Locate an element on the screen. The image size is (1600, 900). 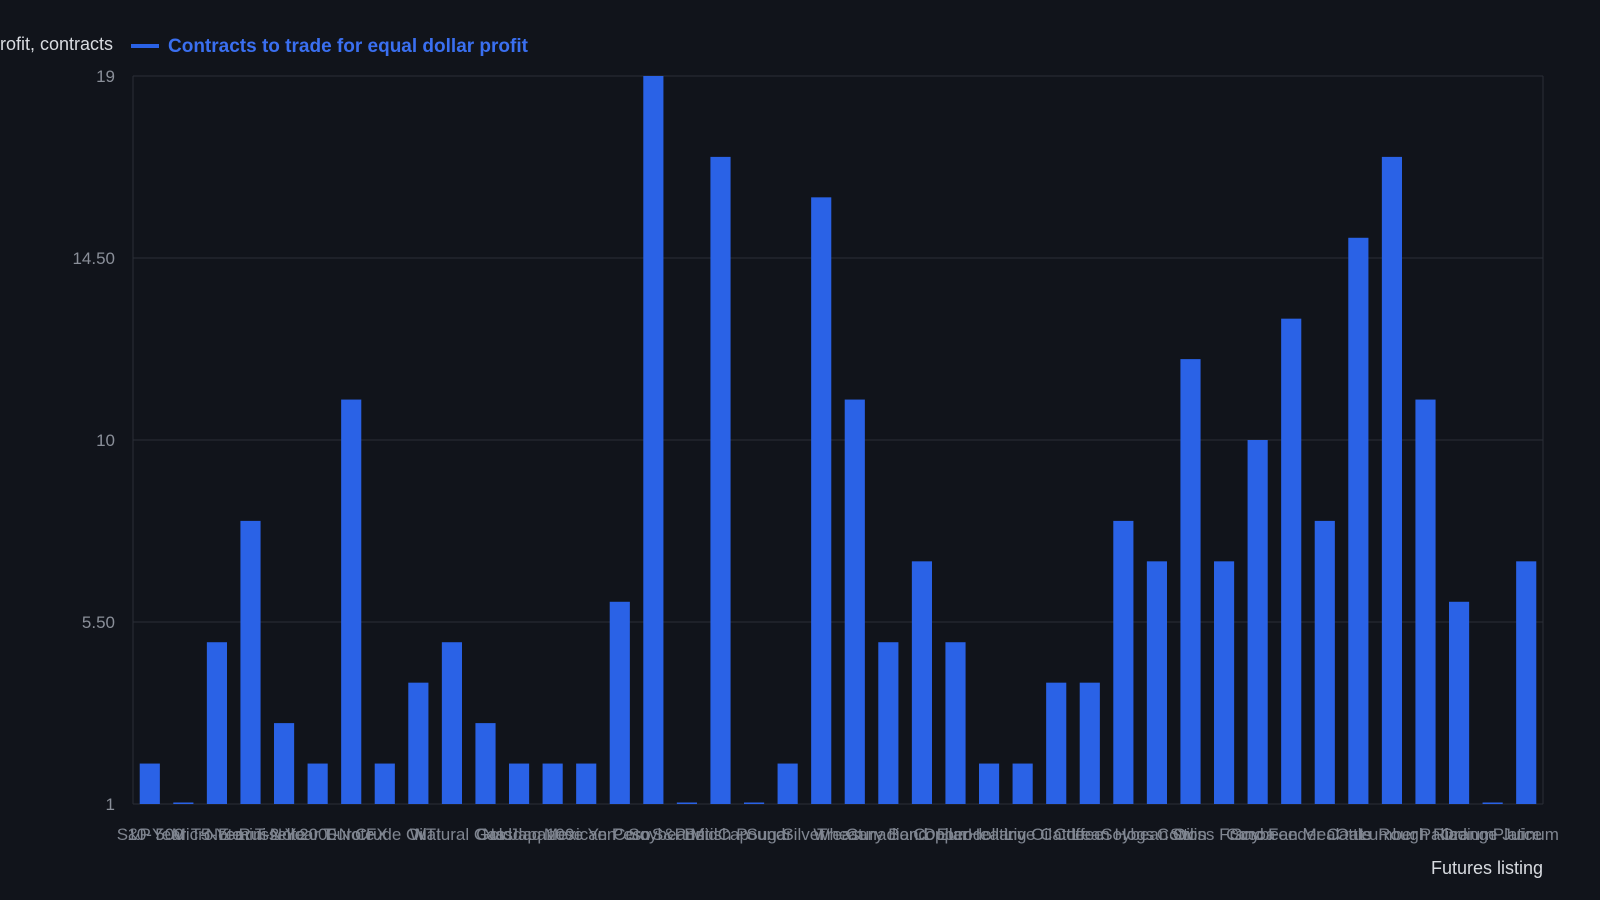
x-category-label: Russell 2000 is located at coordinates (288, 834).